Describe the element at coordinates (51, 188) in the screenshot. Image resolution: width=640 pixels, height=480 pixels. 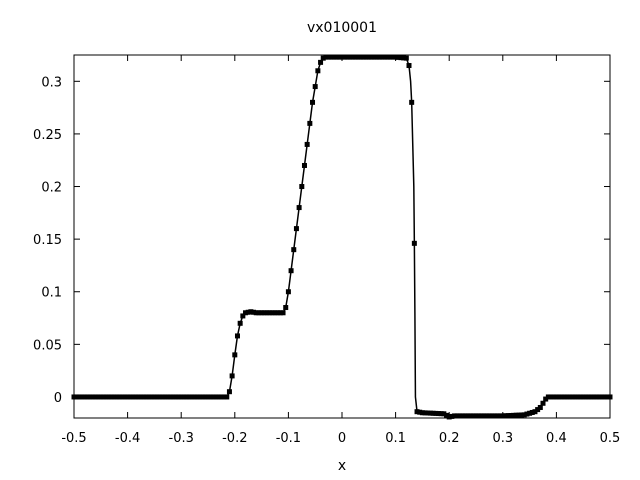
I see `y-tick-label: 0.2` at that location.